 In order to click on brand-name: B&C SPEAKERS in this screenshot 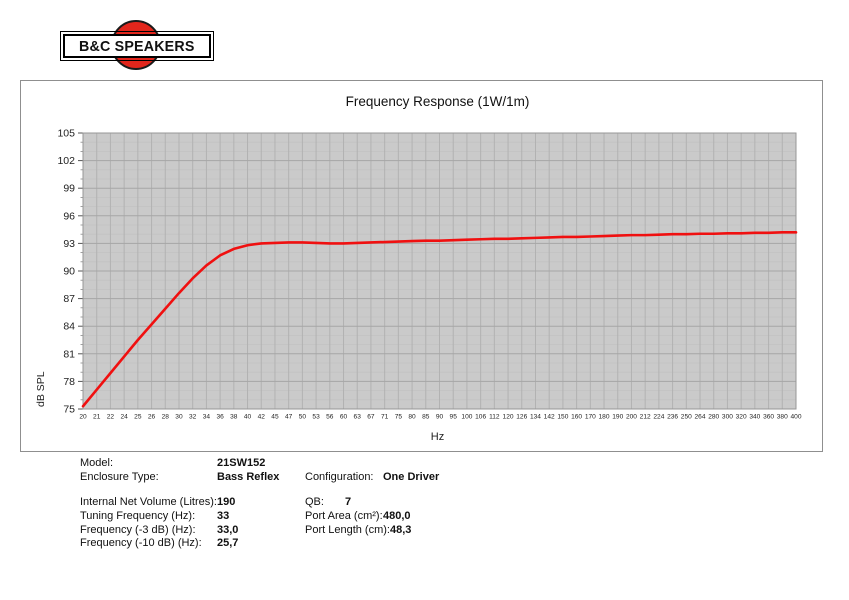, I will do `click(137, 46)`.